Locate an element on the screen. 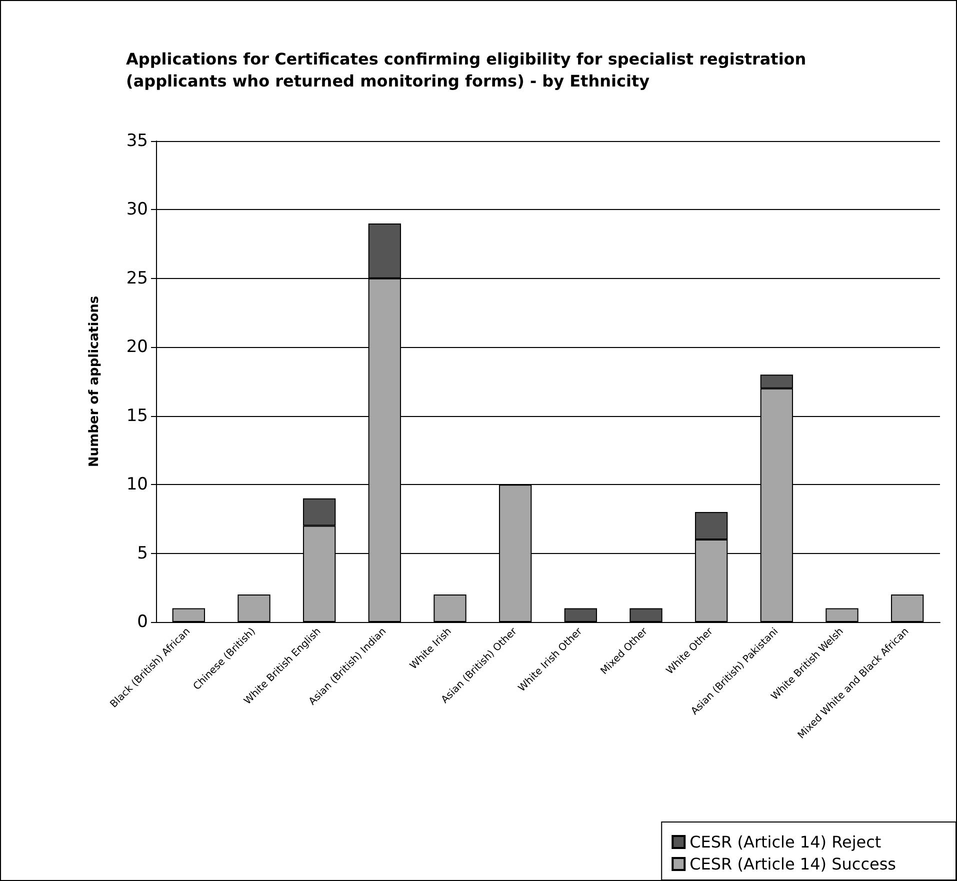 The image size is (957, 881). y-tick-label: 20 is located at coordinates (137, 347).